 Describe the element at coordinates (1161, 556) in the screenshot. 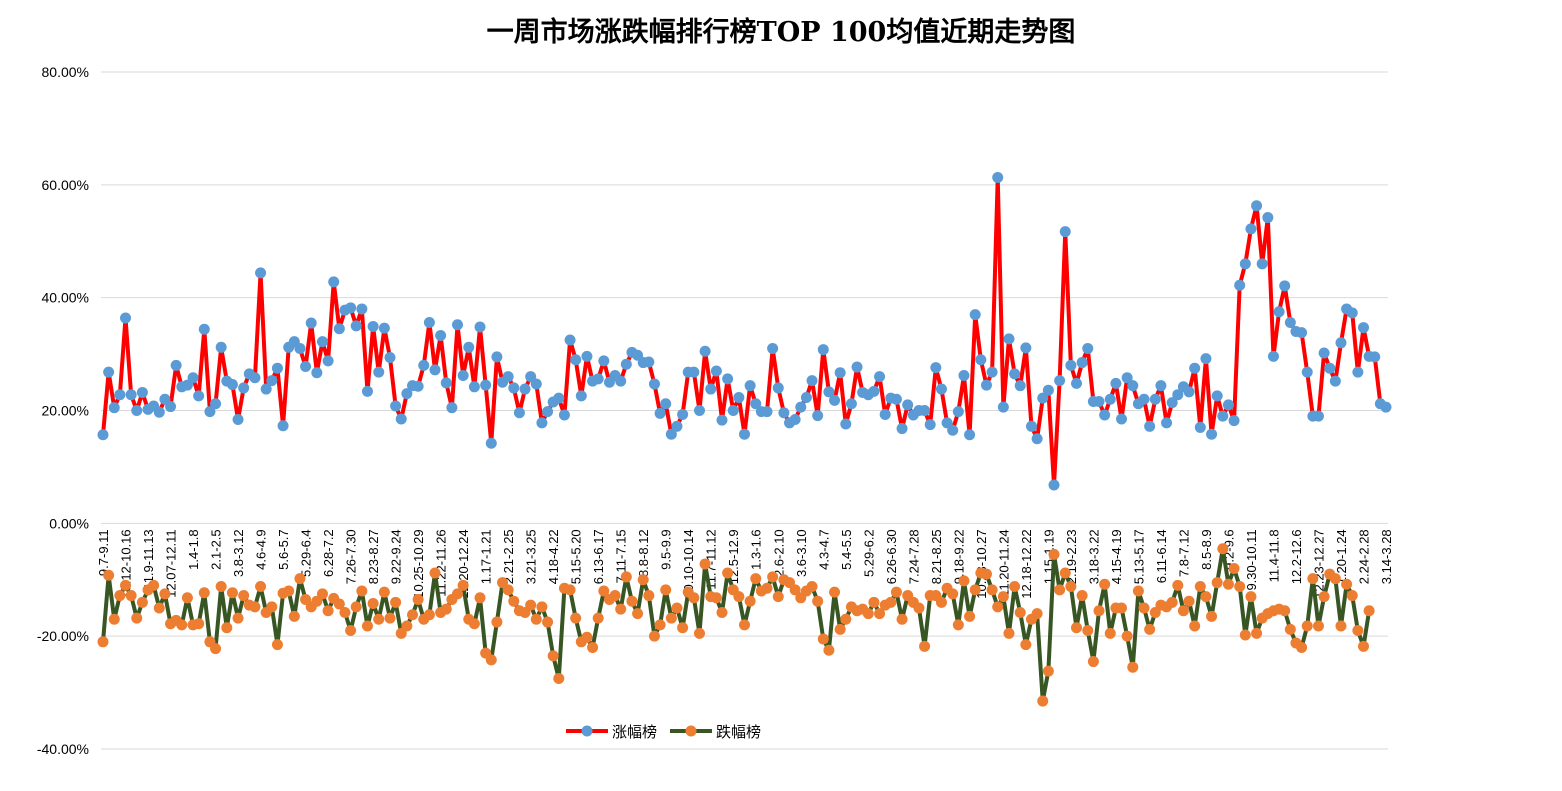

I see `x-tick-label: 6.11-6.14` at that location.